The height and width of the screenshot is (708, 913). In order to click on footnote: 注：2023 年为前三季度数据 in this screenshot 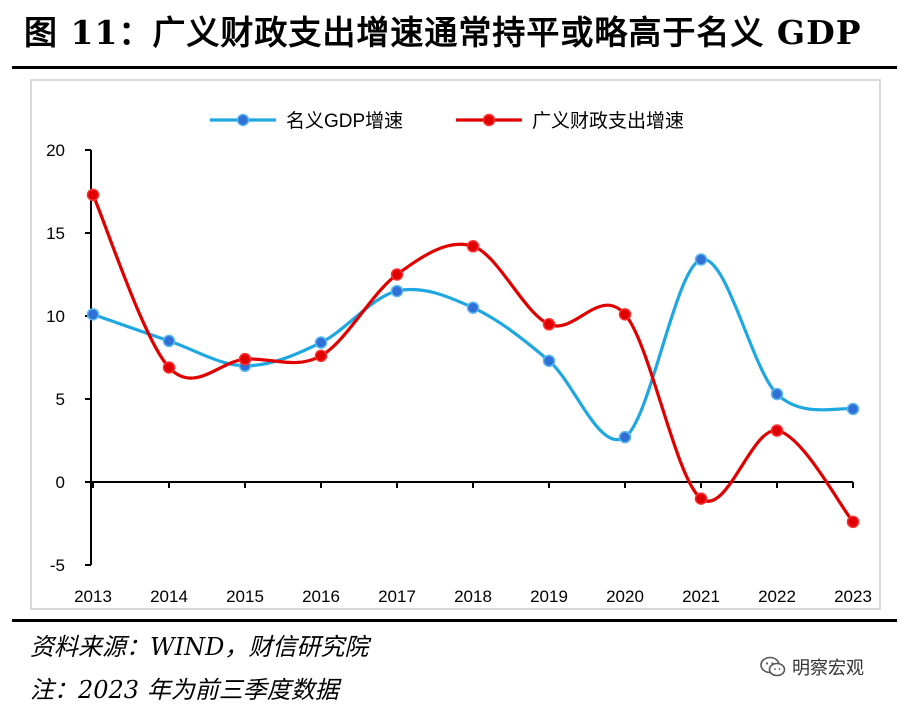, I will do `click(184, 690)`.